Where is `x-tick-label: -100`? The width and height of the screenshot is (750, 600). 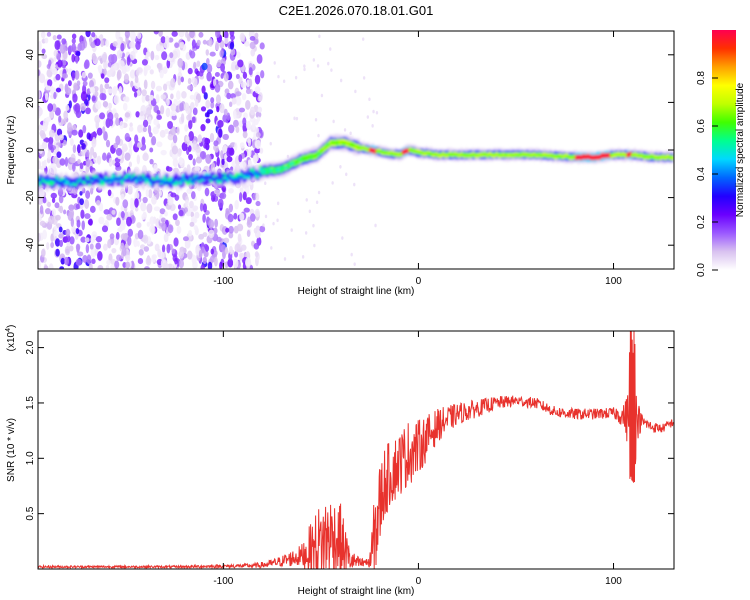 x-tick-label: -100 is located at coordinates (223, 581).